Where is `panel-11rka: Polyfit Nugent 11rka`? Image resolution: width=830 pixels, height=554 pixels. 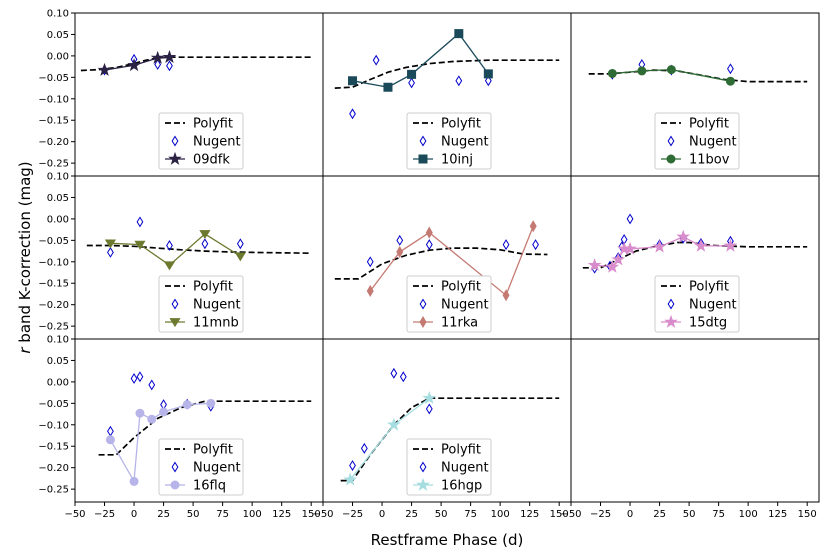 panel-11rka: Polyfit Nugent 11rka is located at coordinates (447, 257).